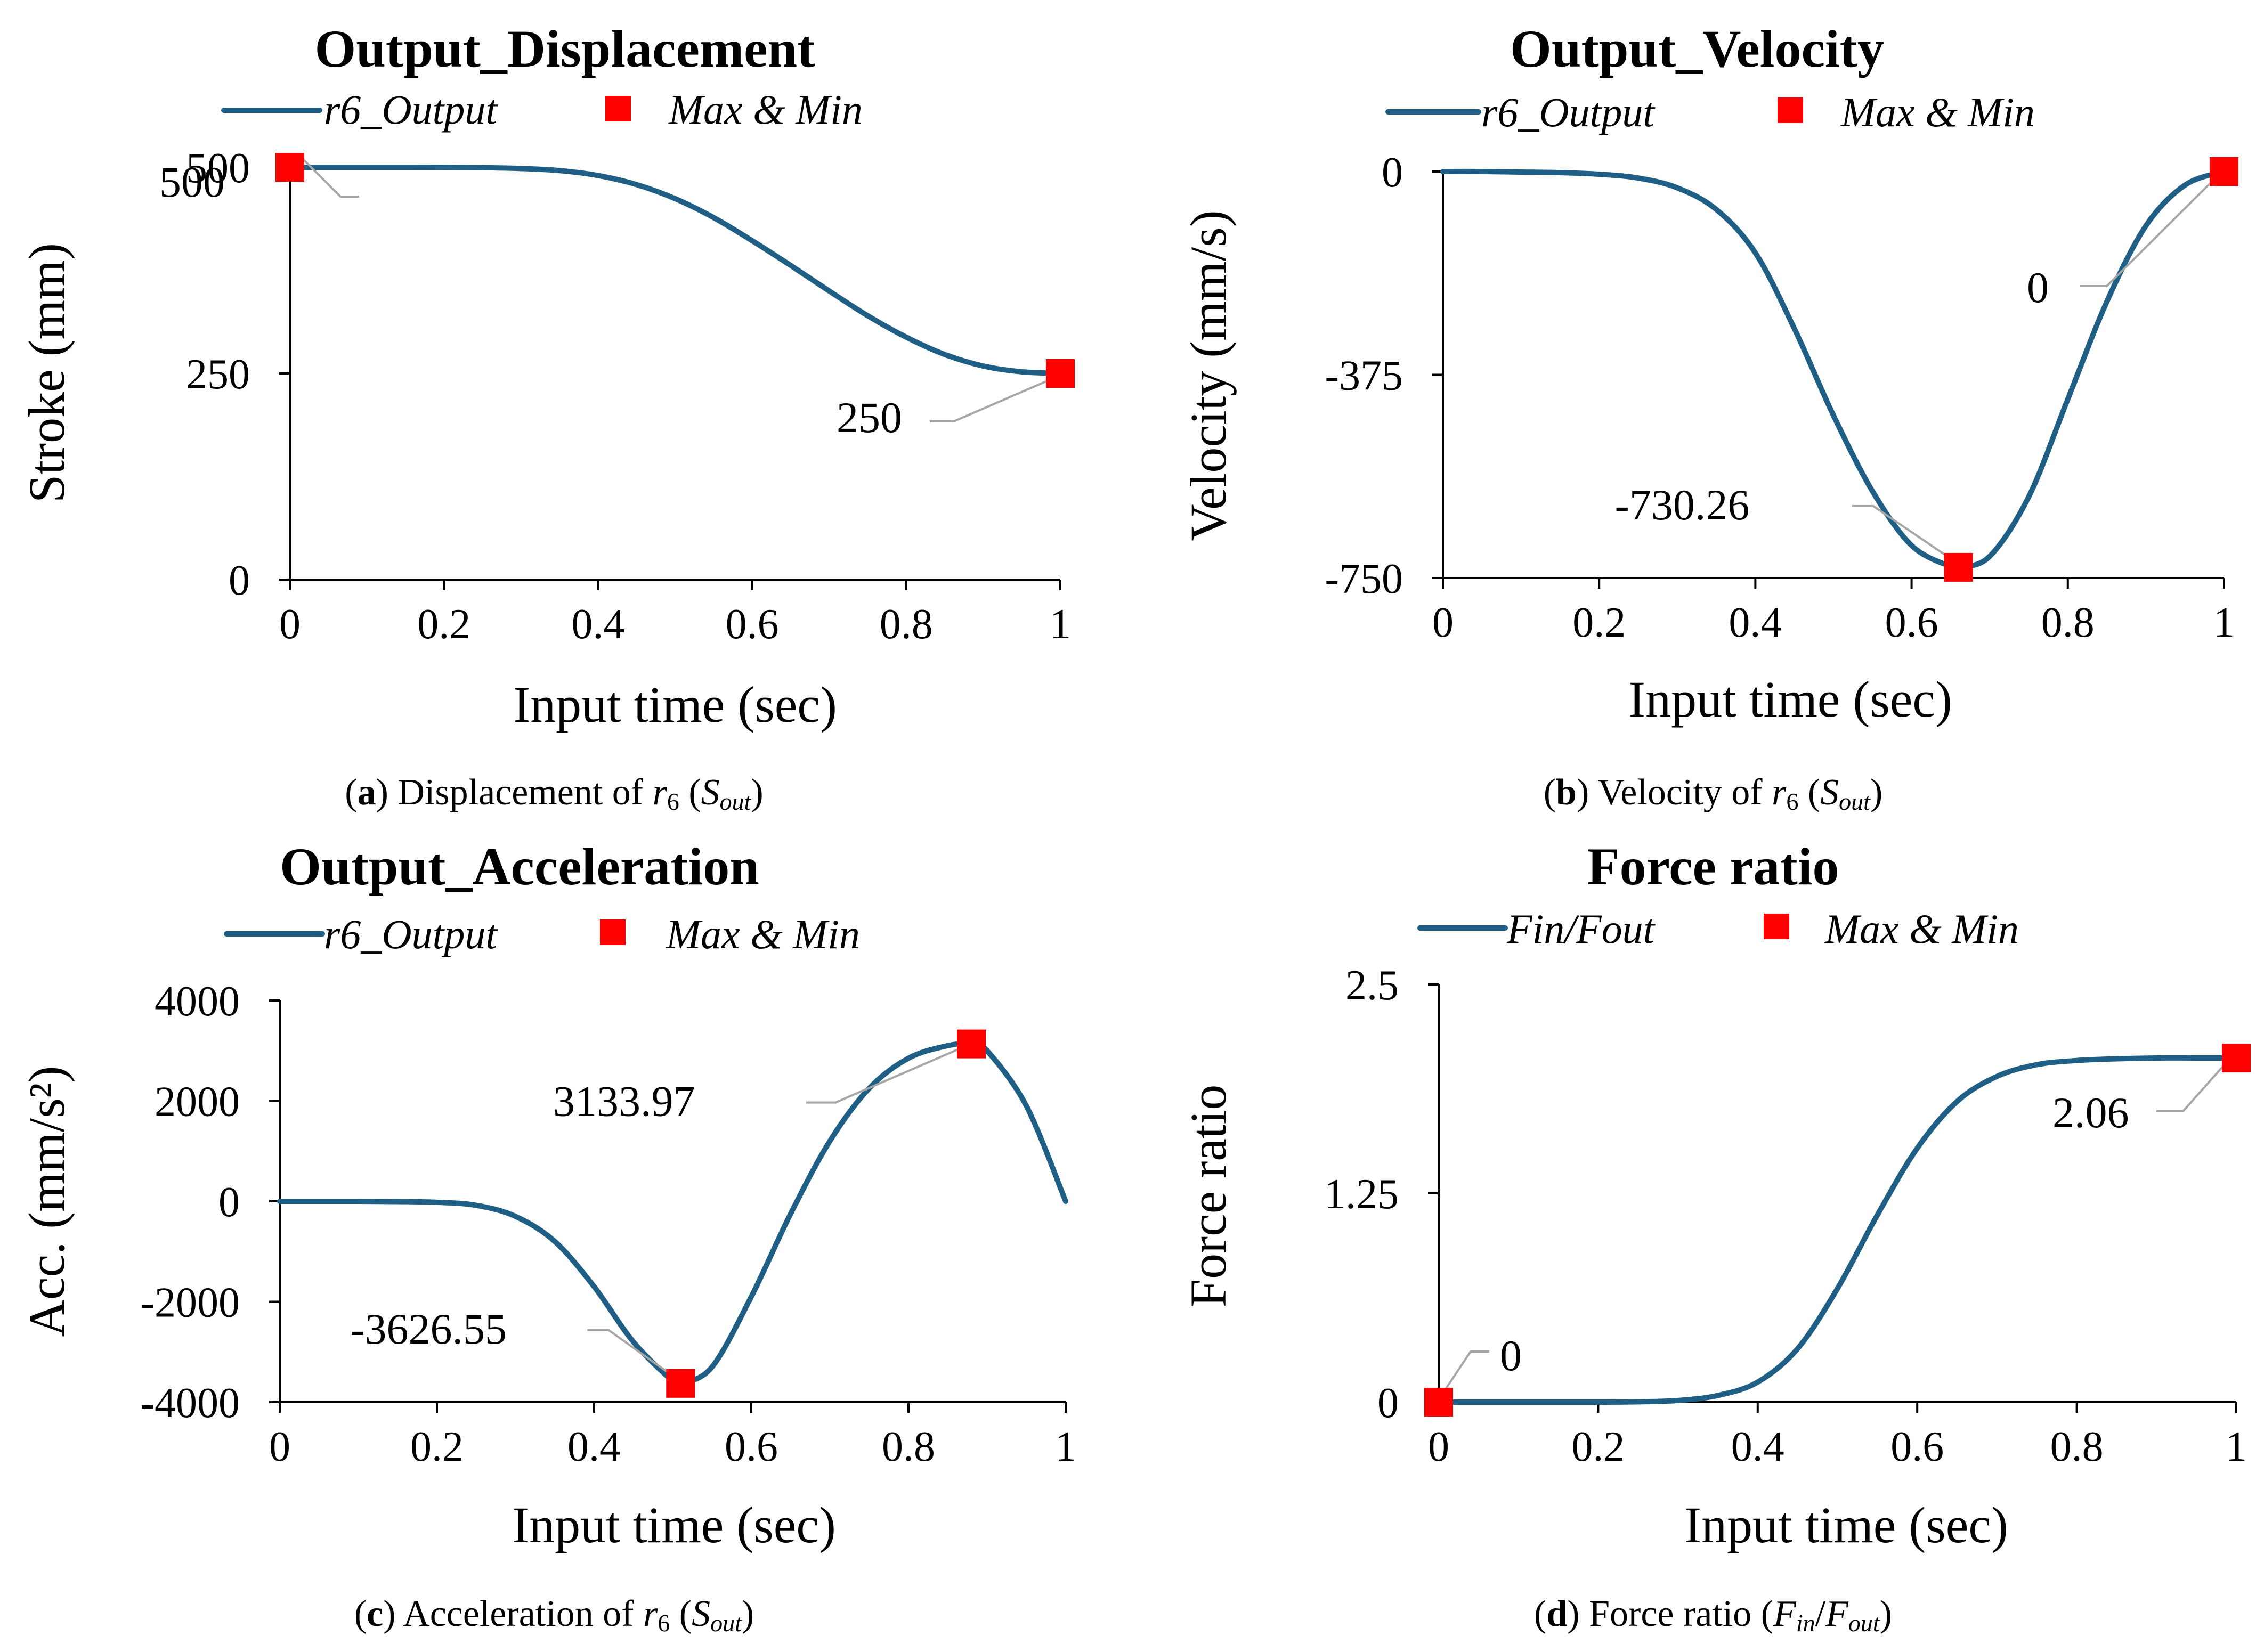  What do you see at coordinates (428, 1329) in the screenshot?
I see `annotation-label: -3626.55` at bounding box center [428, 1329].